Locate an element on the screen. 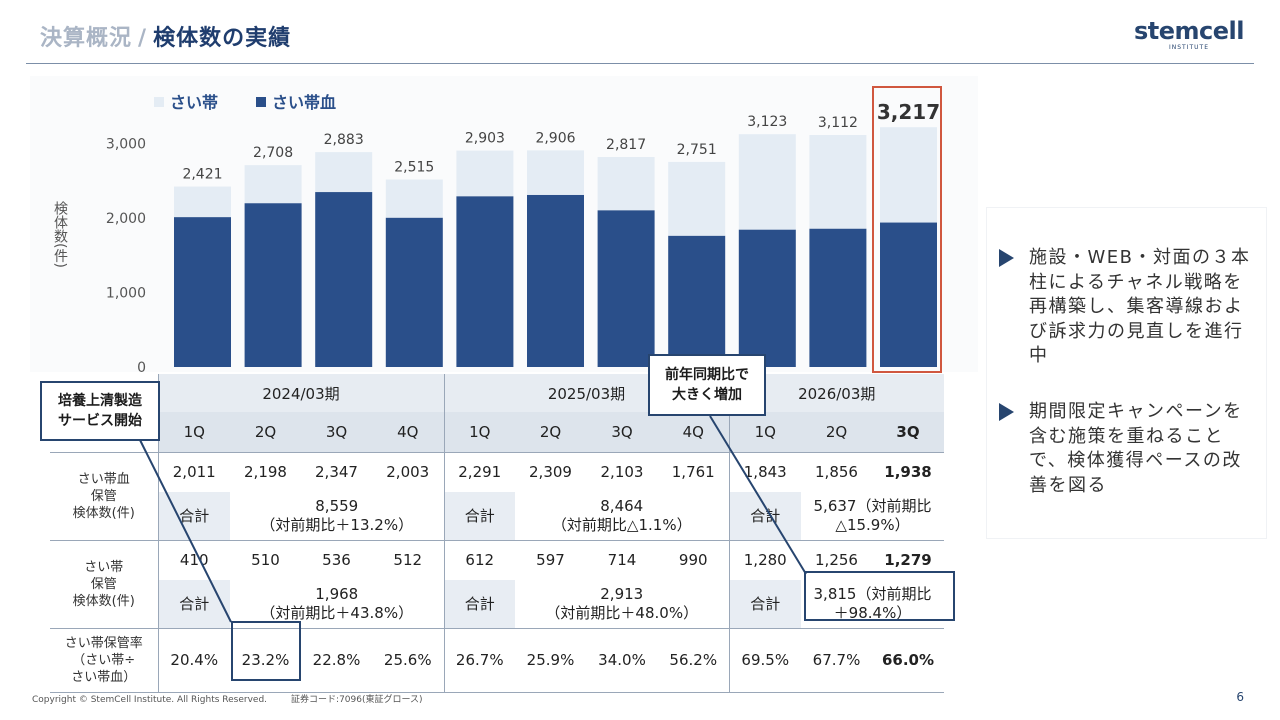 The height and width of the screenshot is (720, 1280). callout-yoy-increase: 前年同期比で 大きく増加 is located at coordinates (707, 385).